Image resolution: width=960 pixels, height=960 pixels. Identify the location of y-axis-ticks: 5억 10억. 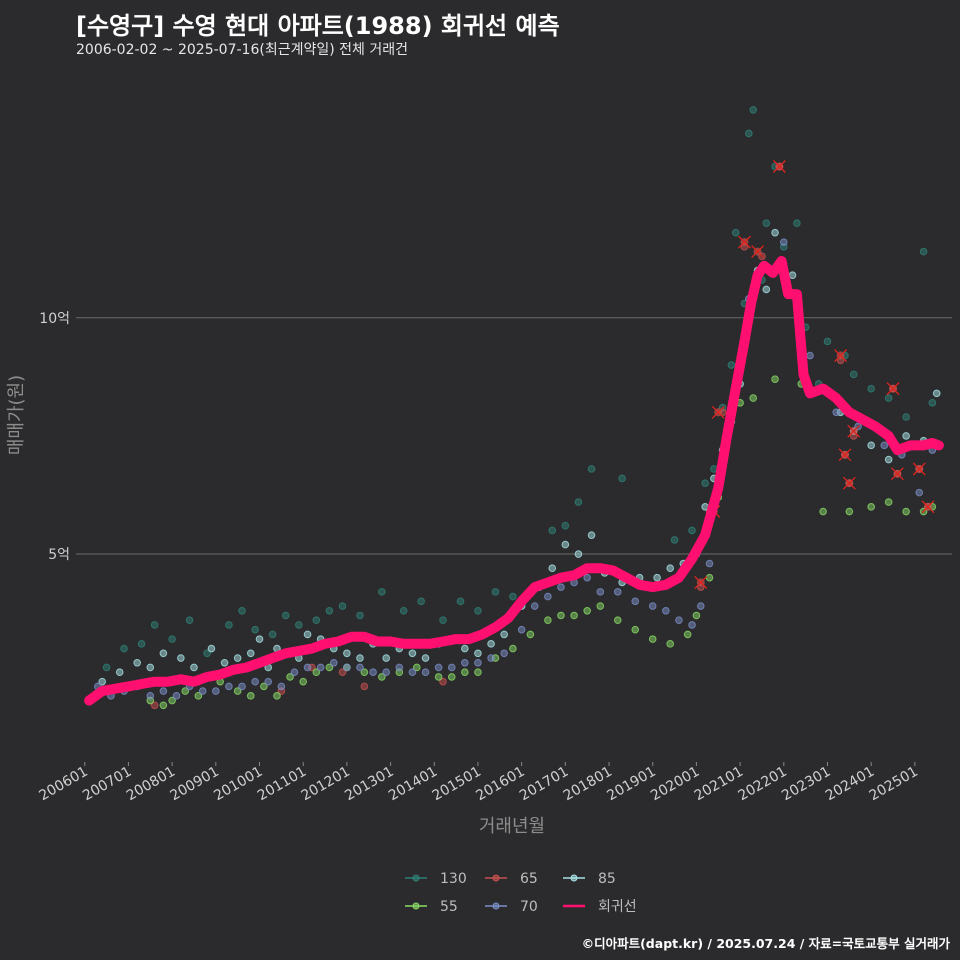
(54, 437).